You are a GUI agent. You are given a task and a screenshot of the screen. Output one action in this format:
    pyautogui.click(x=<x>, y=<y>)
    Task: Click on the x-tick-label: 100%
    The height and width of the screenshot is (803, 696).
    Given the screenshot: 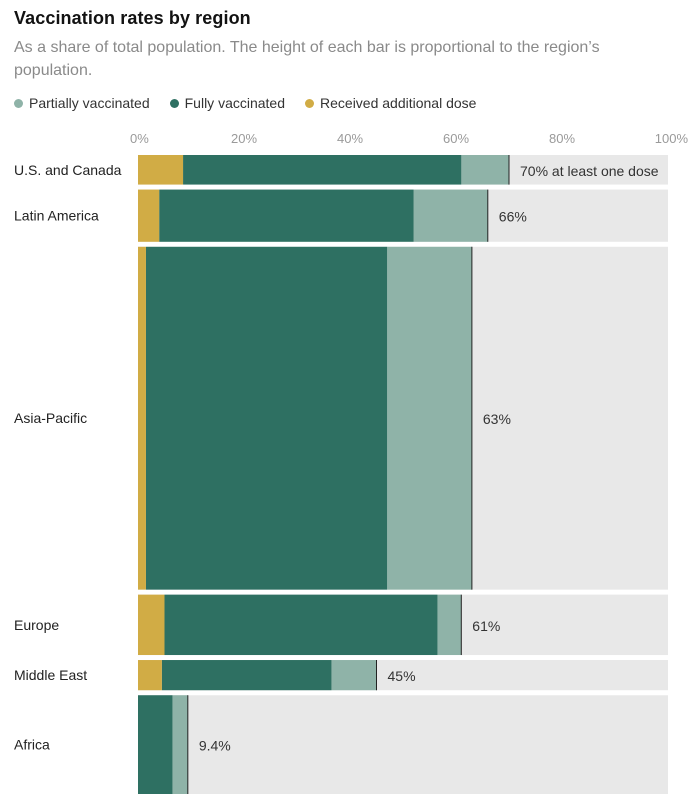 What is the action you would take?
    pyautogui.click(x=672, y=138)
    